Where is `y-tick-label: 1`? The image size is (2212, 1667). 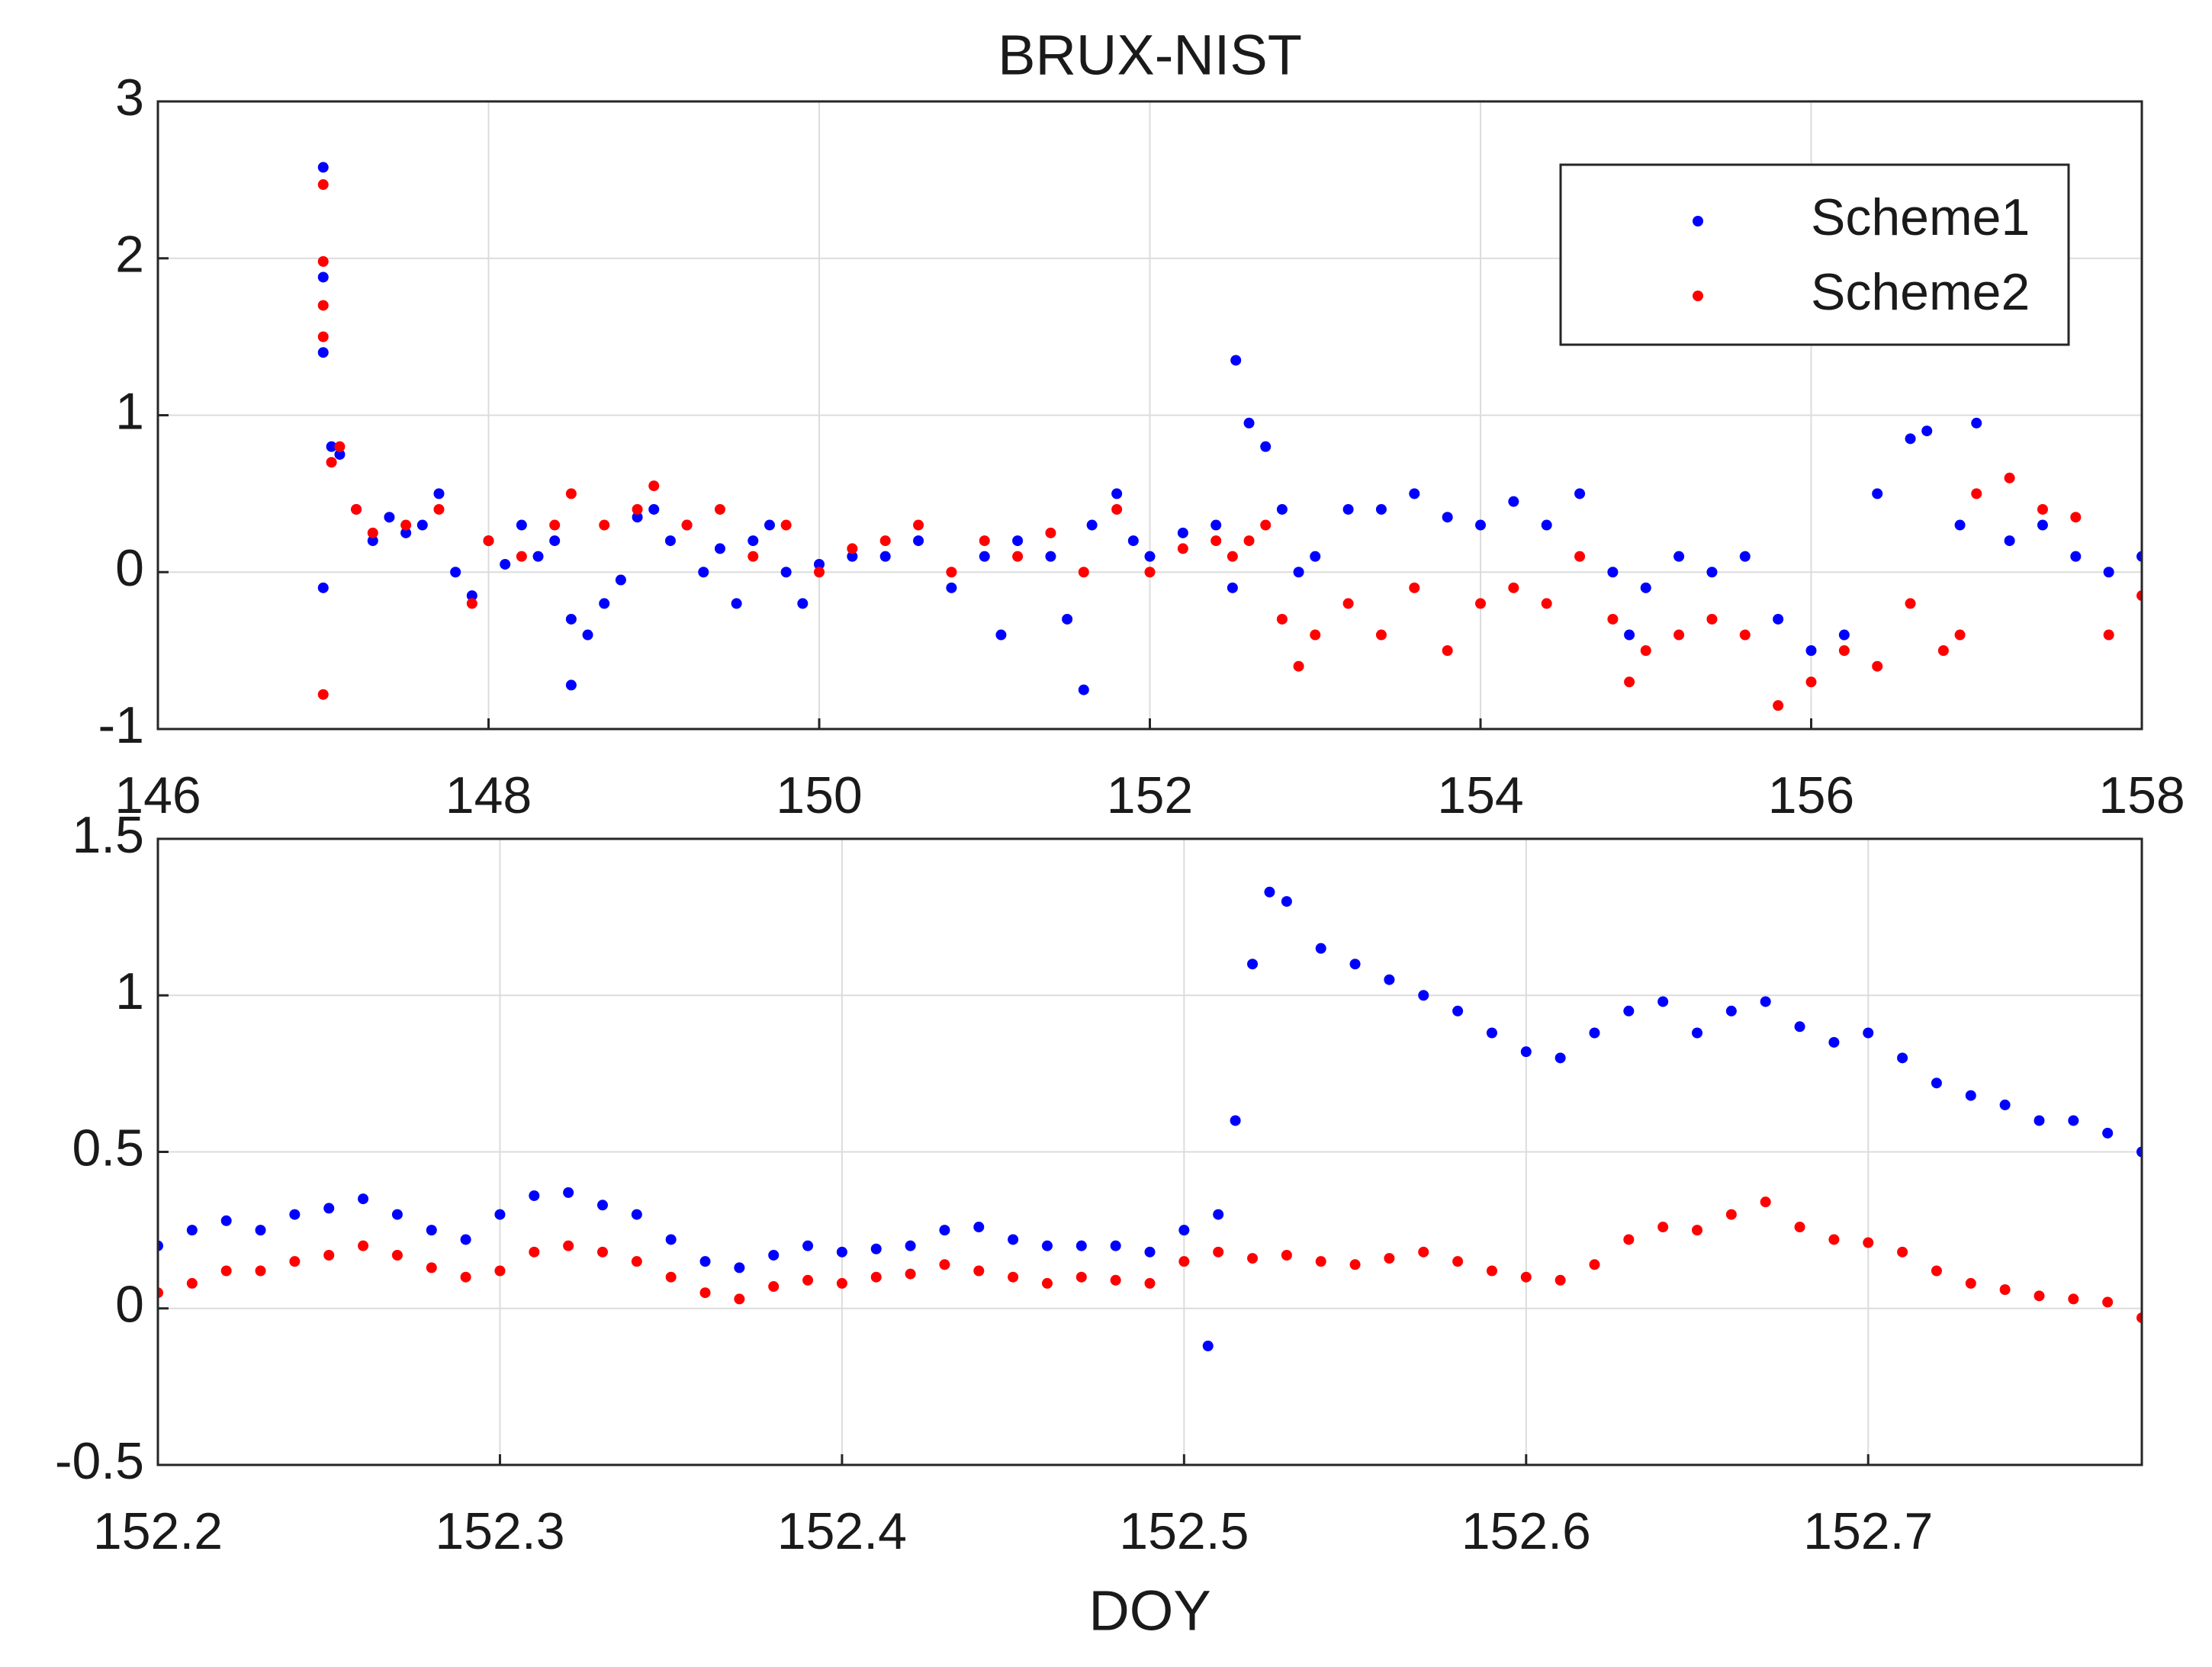
y-tick-label: 1 is located at coordinates (129, 411).